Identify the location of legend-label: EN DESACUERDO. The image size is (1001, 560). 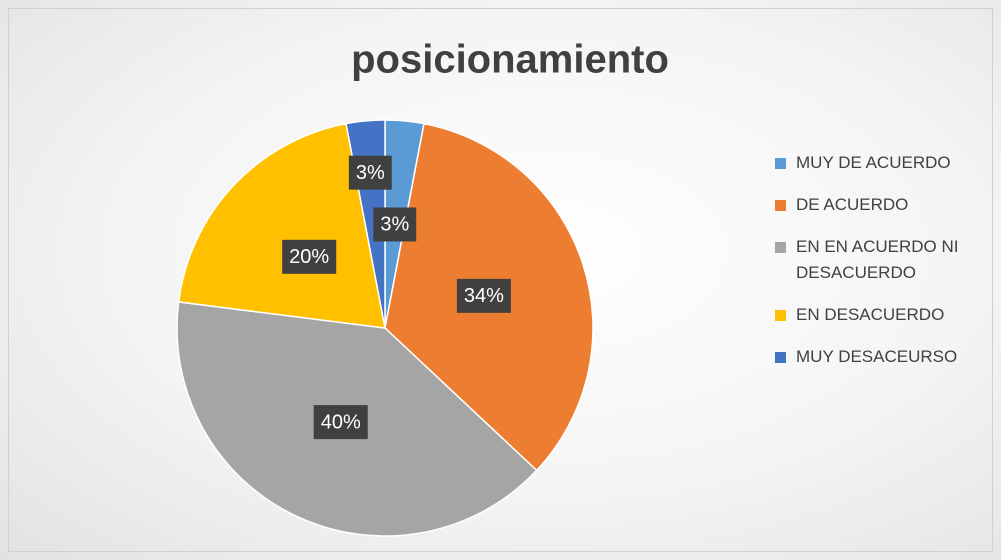
(870, 314).